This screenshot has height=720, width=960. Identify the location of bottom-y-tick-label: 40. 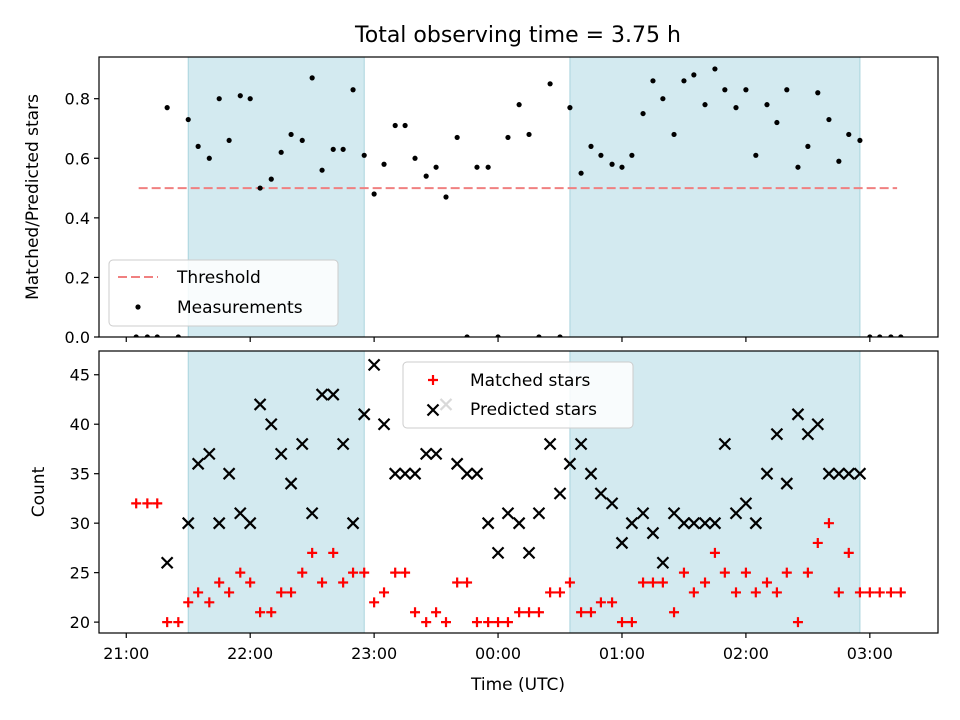
(80, 424).